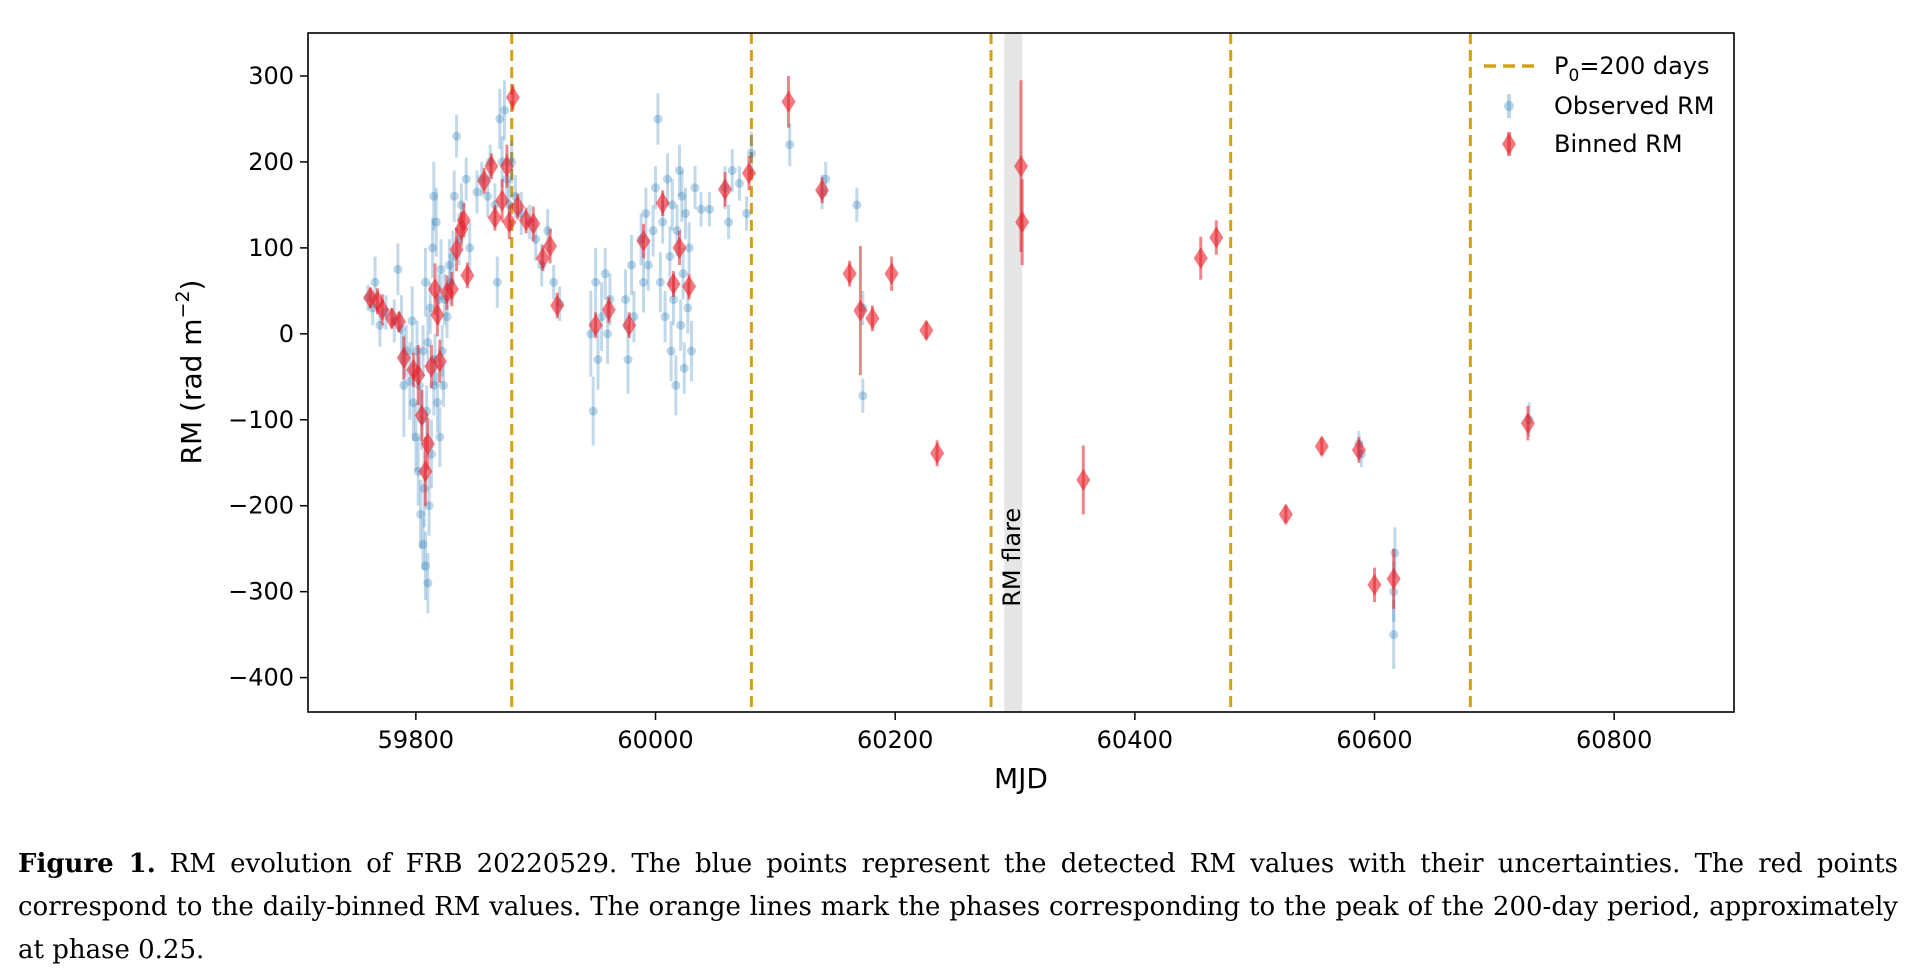 This screenshot has height=973, width=1909. I want to click on x-tick-label: 60400, so click(1135, 740).